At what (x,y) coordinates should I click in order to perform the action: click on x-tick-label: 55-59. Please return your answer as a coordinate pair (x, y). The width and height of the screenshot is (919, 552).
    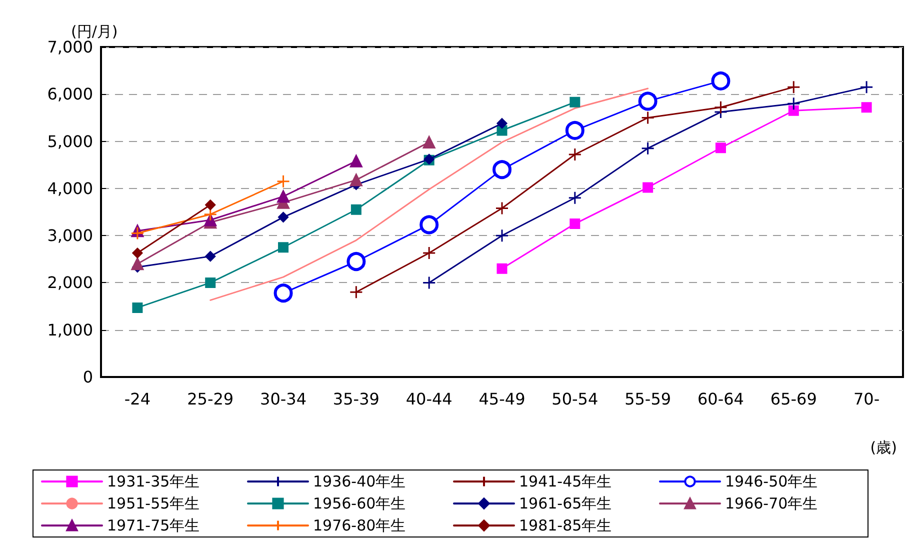
    Looking at the image, I should click on (648, 399).